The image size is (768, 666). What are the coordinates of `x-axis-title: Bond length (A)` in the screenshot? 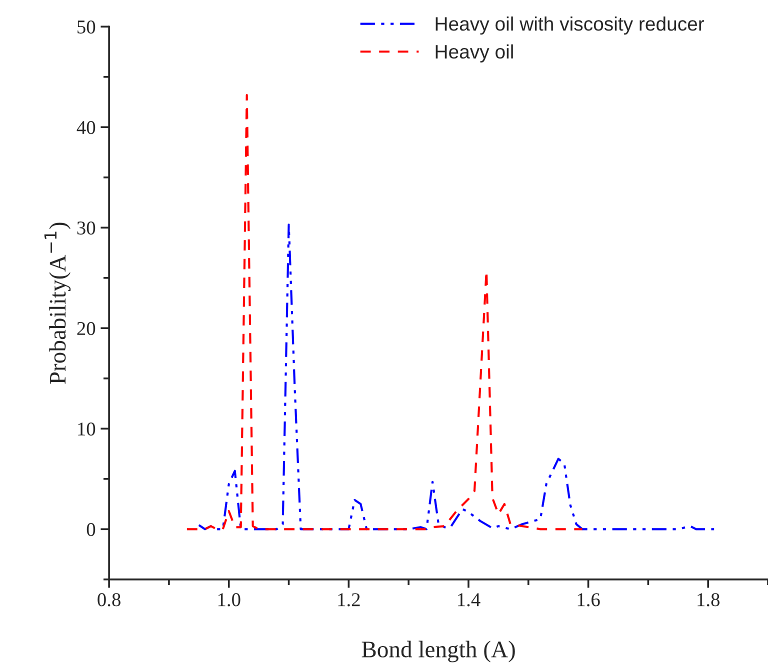 It's located at (438, 651).